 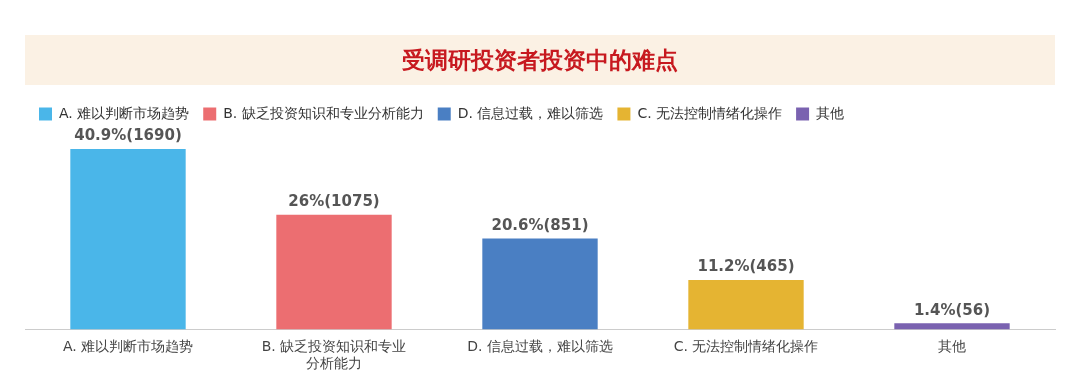 I want to click on x-tick-label: B. 缺乏投资知识和专业分析能力, so click(x=334, y=355).